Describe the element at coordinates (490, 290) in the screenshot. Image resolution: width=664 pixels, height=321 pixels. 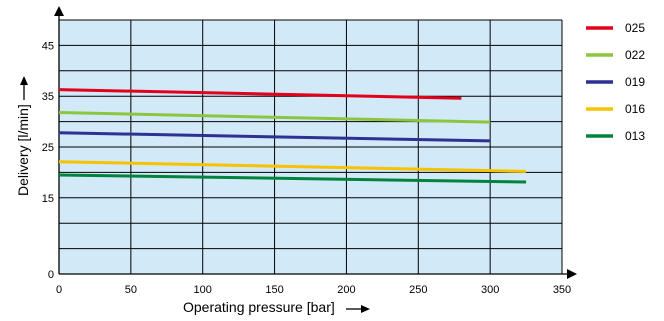
I see `x-tick-label: 300` at that location.